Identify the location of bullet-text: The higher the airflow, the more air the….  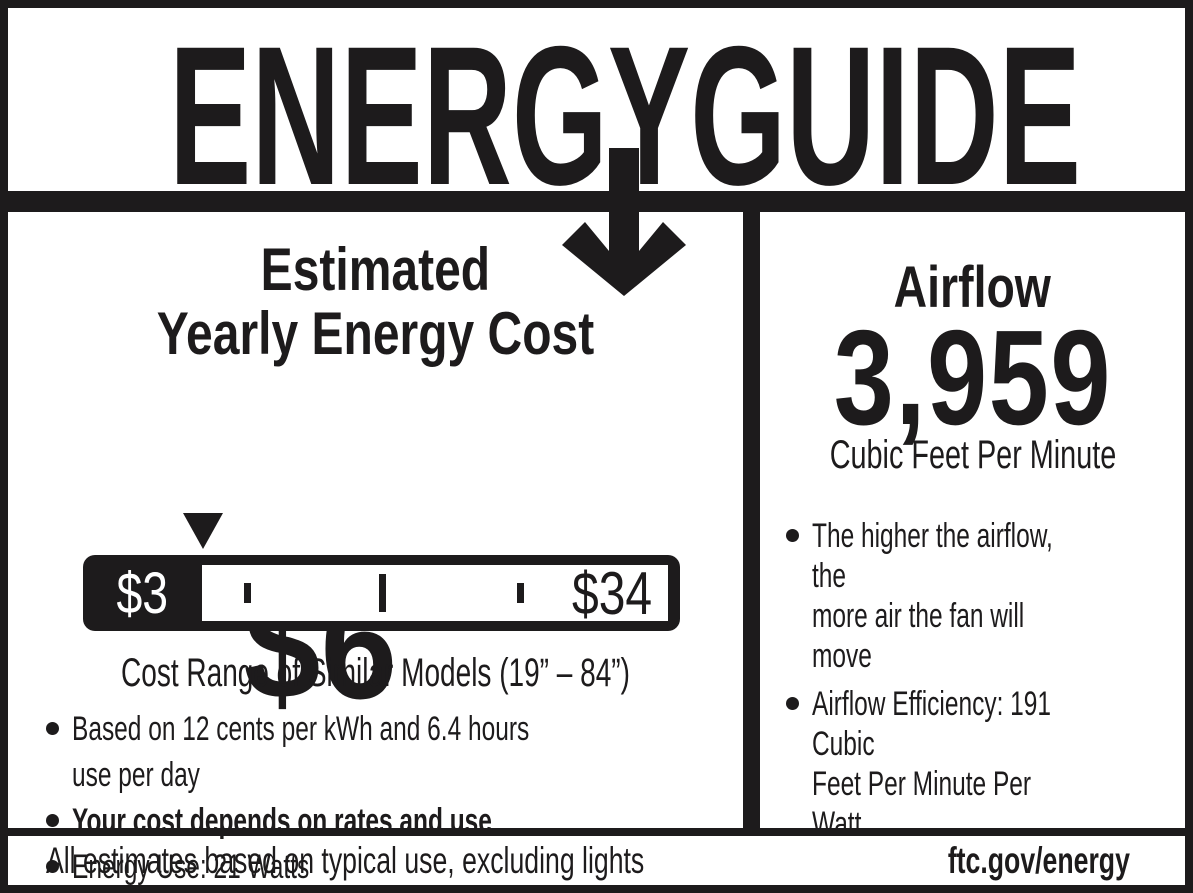
(932, 596).